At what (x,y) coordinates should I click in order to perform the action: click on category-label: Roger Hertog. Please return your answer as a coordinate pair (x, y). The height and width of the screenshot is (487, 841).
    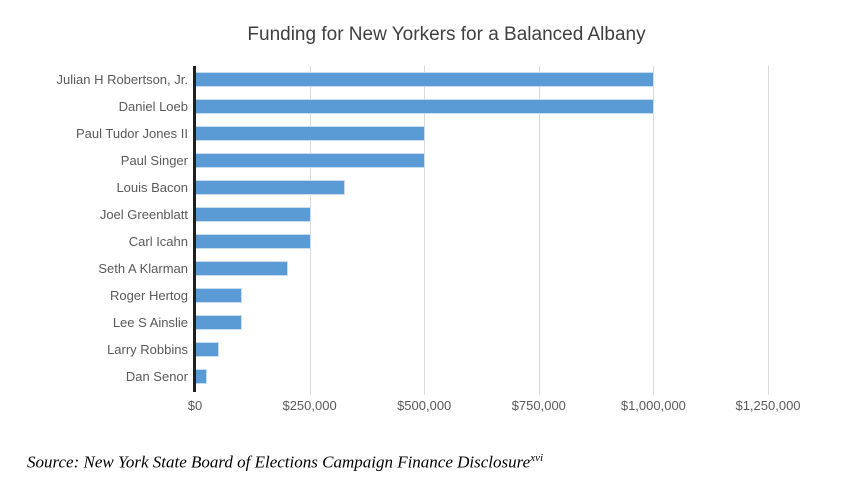
    Looking at the image, I should click on (148, 295).